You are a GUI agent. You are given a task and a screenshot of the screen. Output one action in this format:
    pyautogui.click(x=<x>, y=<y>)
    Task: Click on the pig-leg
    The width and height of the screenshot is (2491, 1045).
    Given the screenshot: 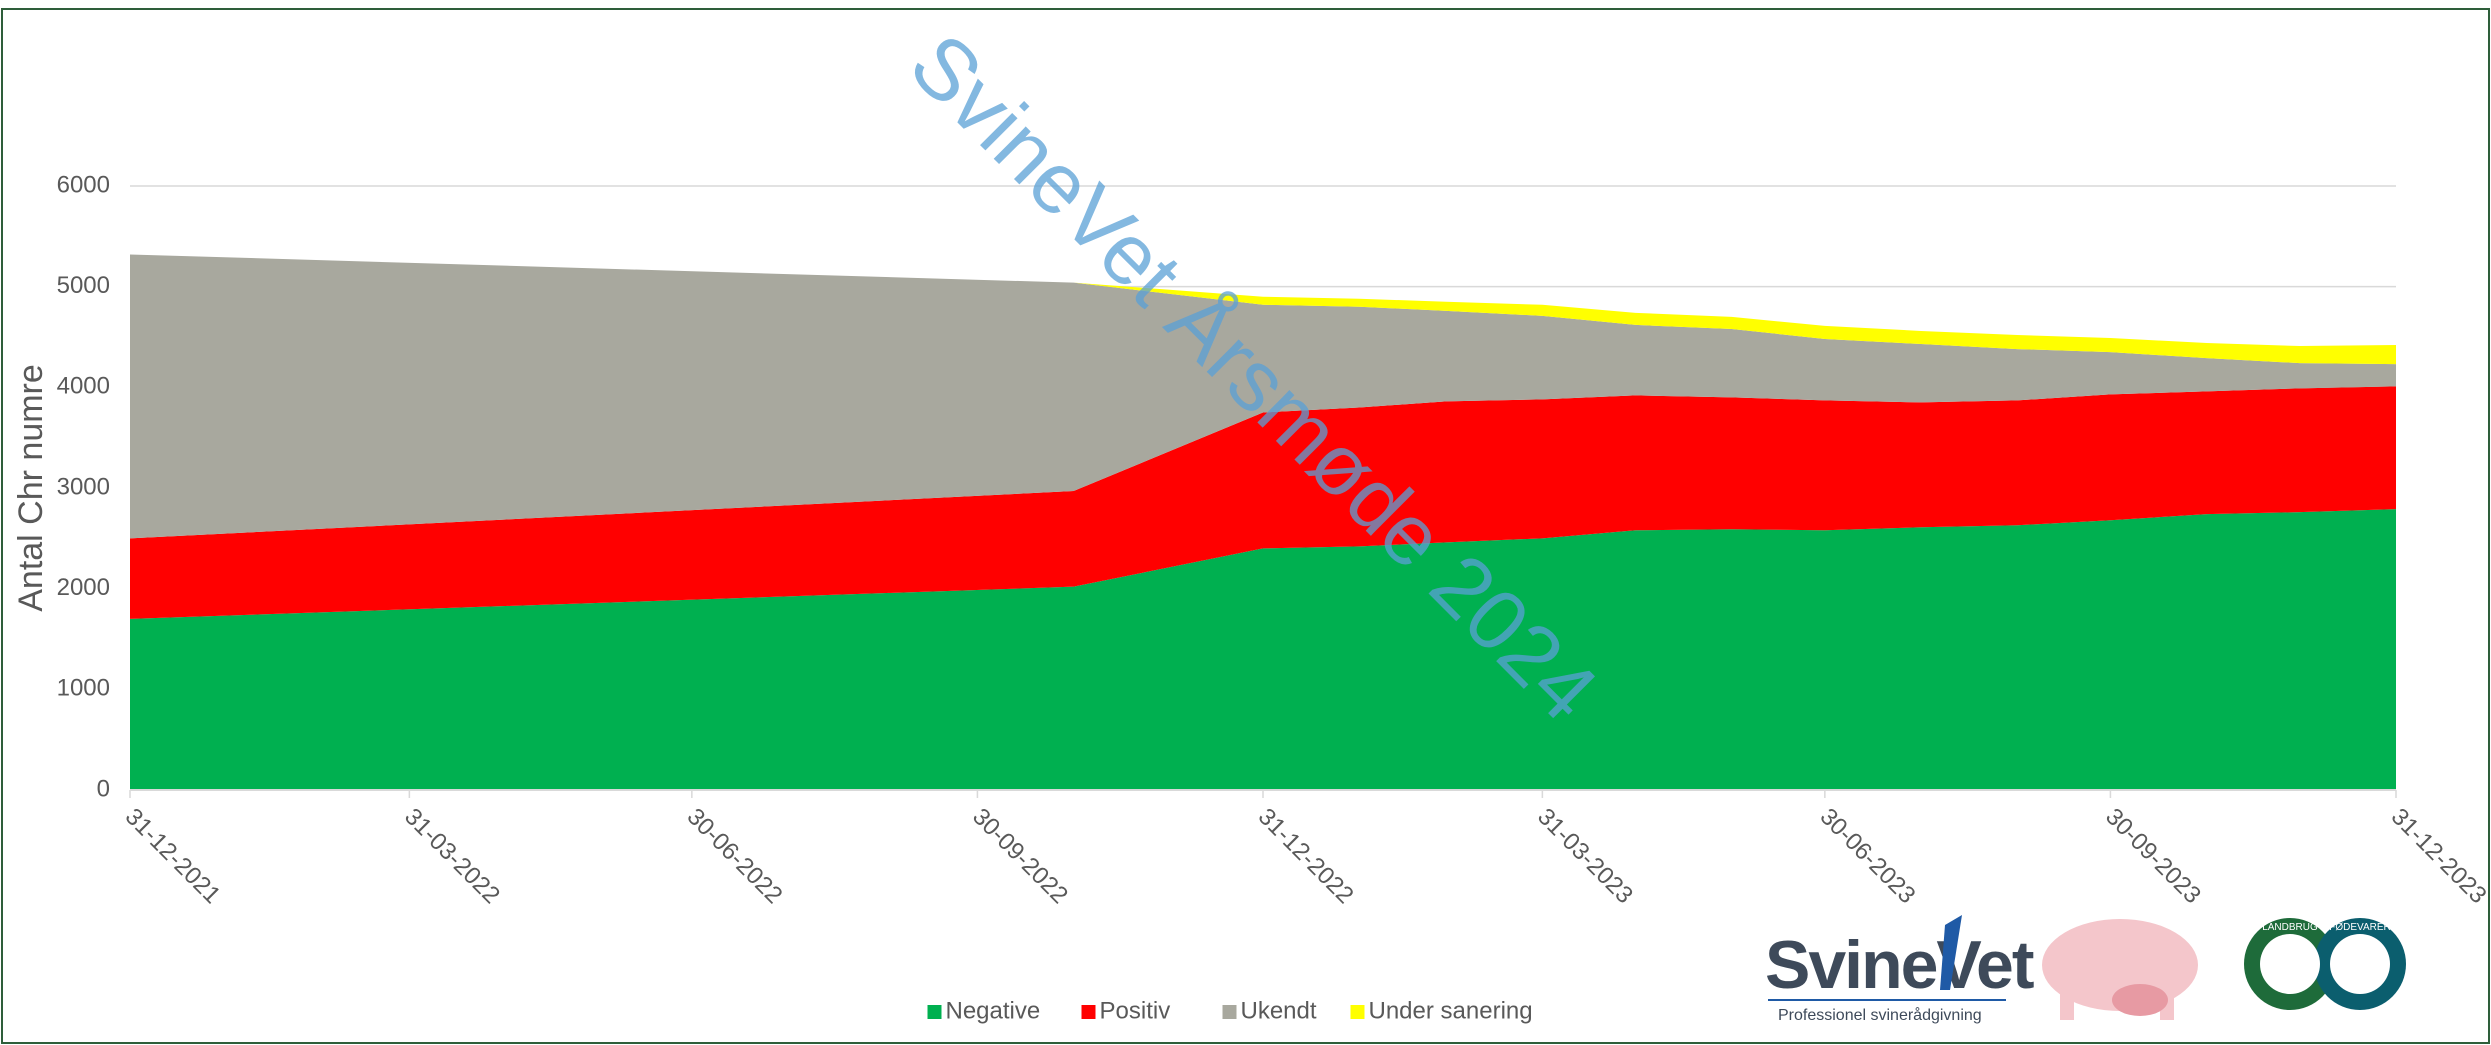 What is the action you would take?
    pyautogui.click(x=2067, y=1005)
    